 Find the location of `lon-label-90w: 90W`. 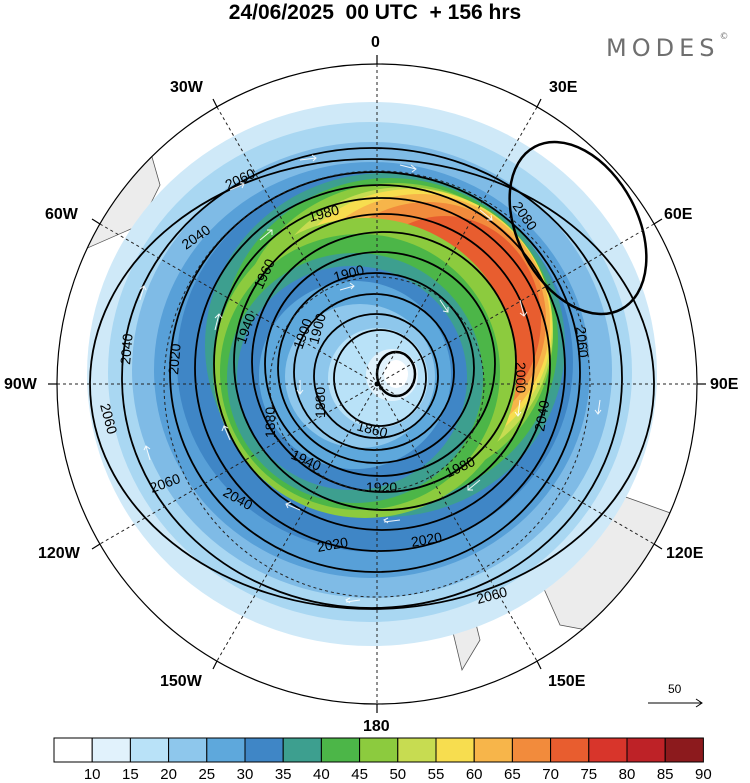

lon-label-90w: 90W is located at coordinates (20, 384).